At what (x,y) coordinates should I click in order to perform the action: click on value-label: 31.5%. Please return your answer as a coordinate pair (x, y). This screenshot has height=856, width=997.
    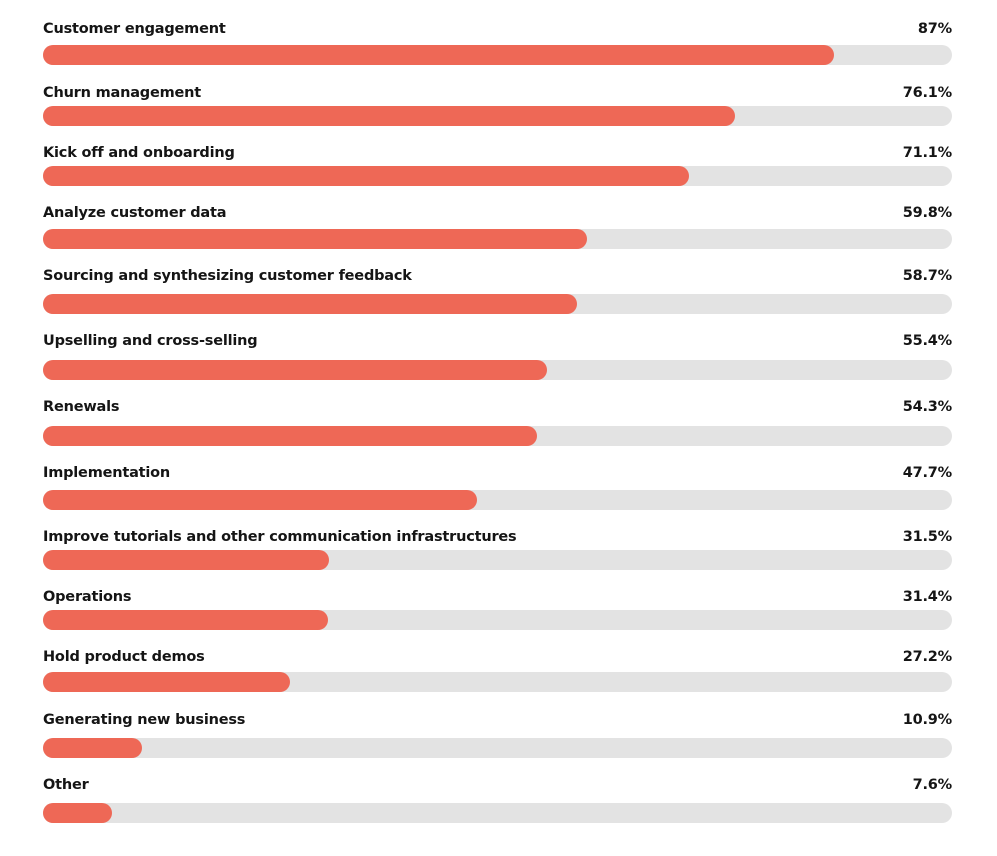
    Looking at the image, I should click on (927, 537).